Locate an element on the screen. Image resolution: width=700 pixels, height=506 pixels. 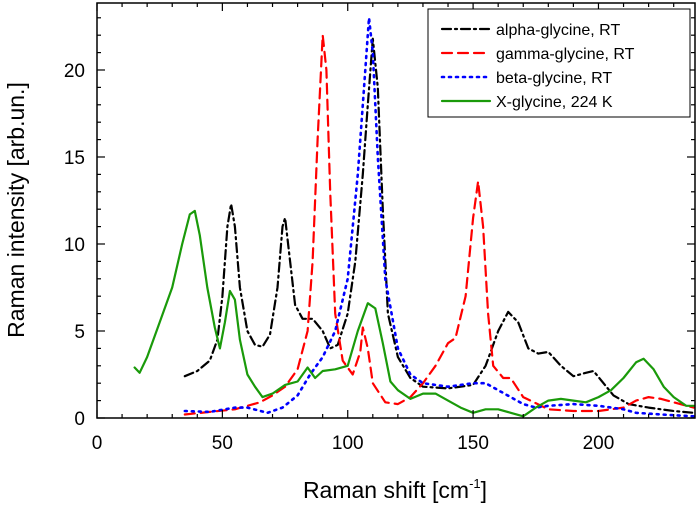
legend-box is located at coordinates (559, 63).